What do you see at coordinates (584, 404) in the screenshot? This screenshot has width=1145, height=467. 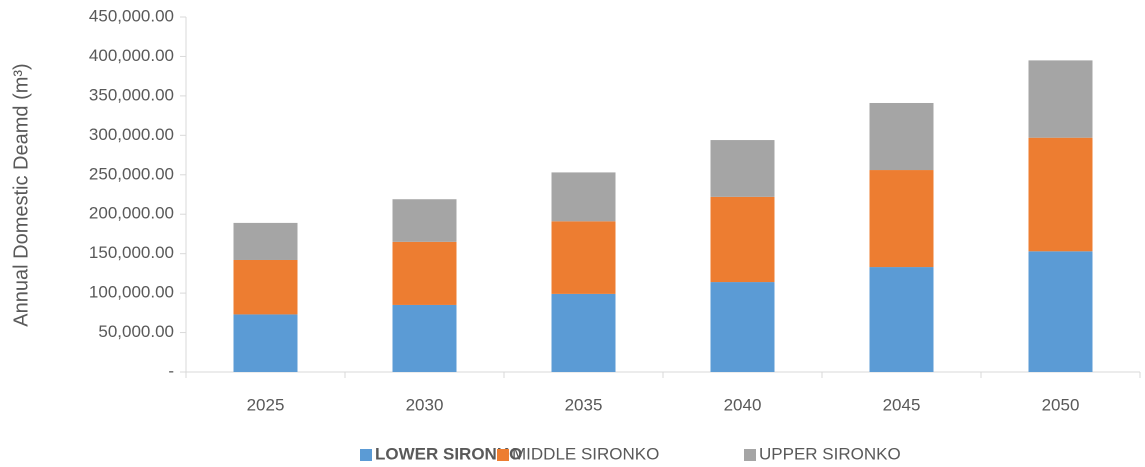 I see `x-tick-label: 2035` at bounding box center [584, 404].